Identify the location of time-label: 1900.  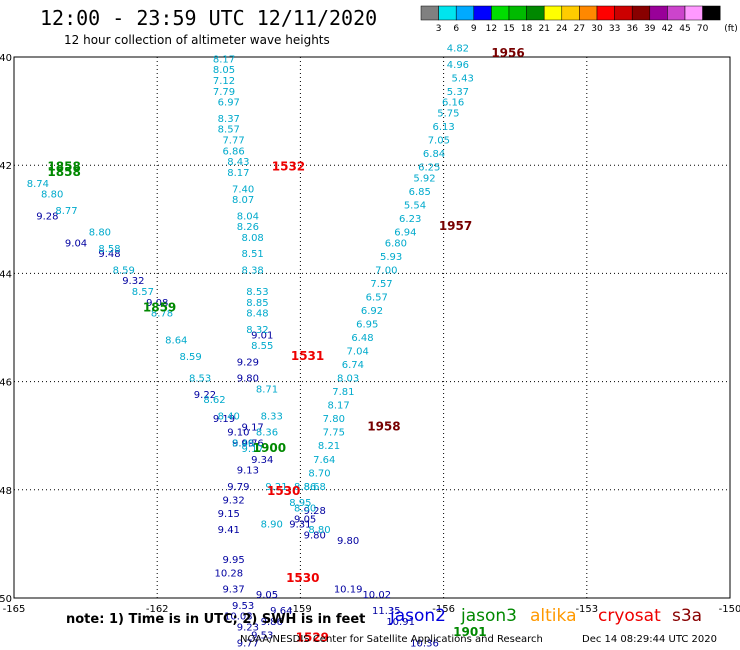
(269, 448).